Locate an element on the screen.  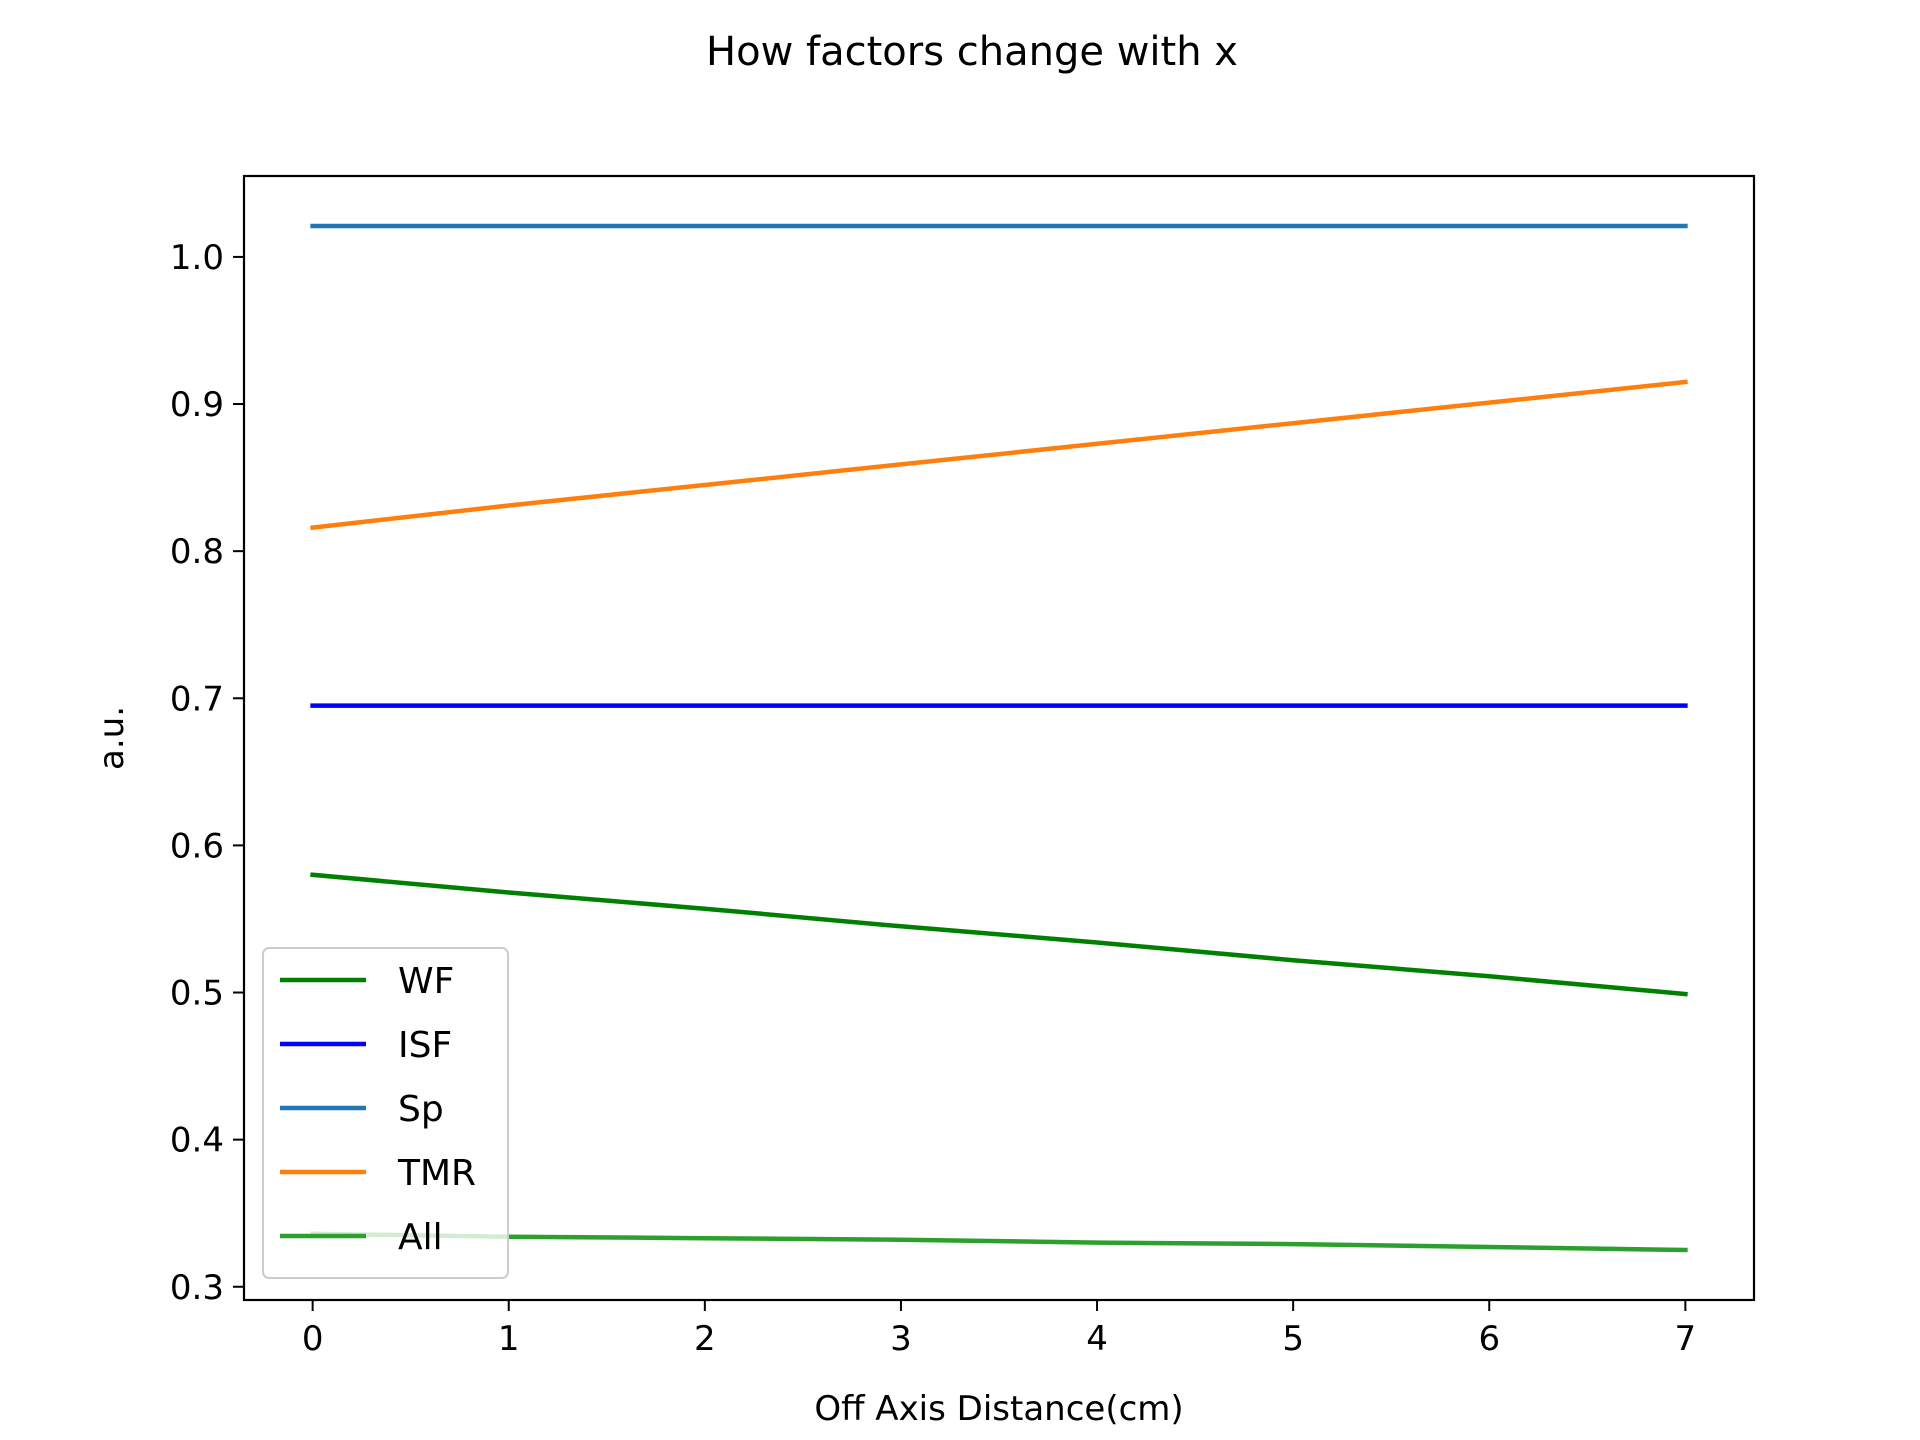
series-line-all is located at coordinates (999, 1242).